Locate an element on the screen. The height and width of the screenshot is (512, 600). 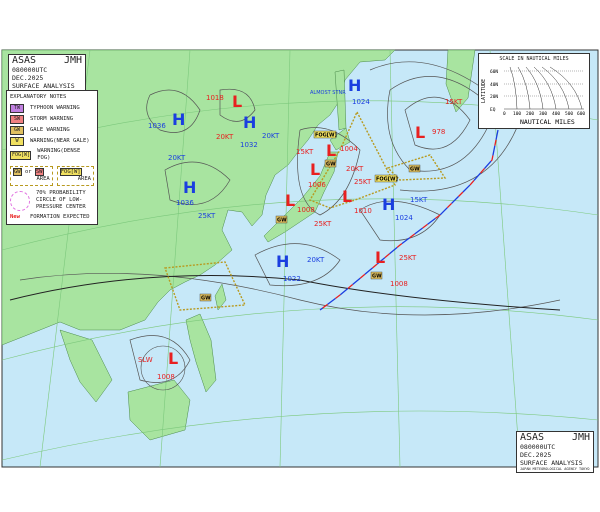
note-tag: SW is located at coordinates (17, 119).